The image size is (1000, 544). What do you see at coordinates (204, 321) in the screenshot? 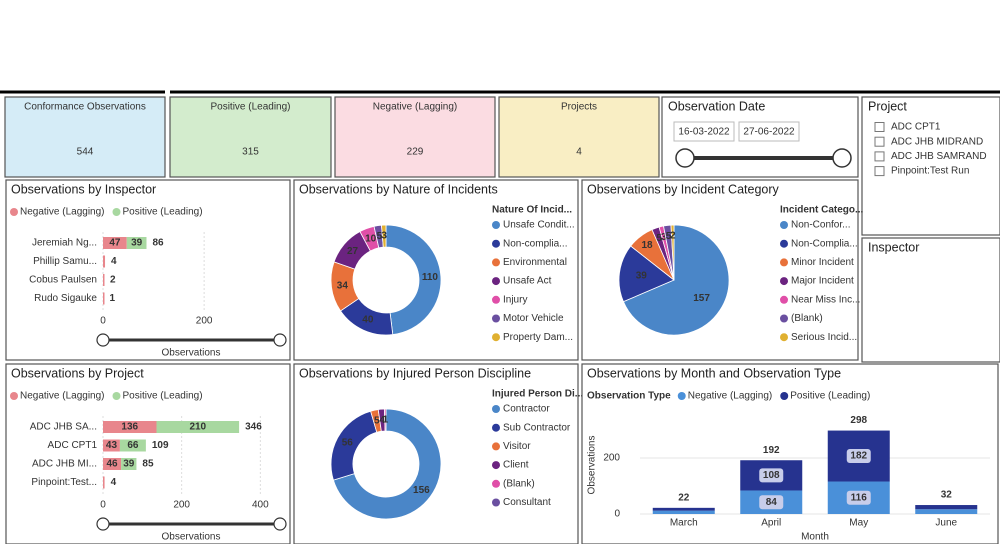
I see `x-tick-label: 200` at bounding box center [204, 321].